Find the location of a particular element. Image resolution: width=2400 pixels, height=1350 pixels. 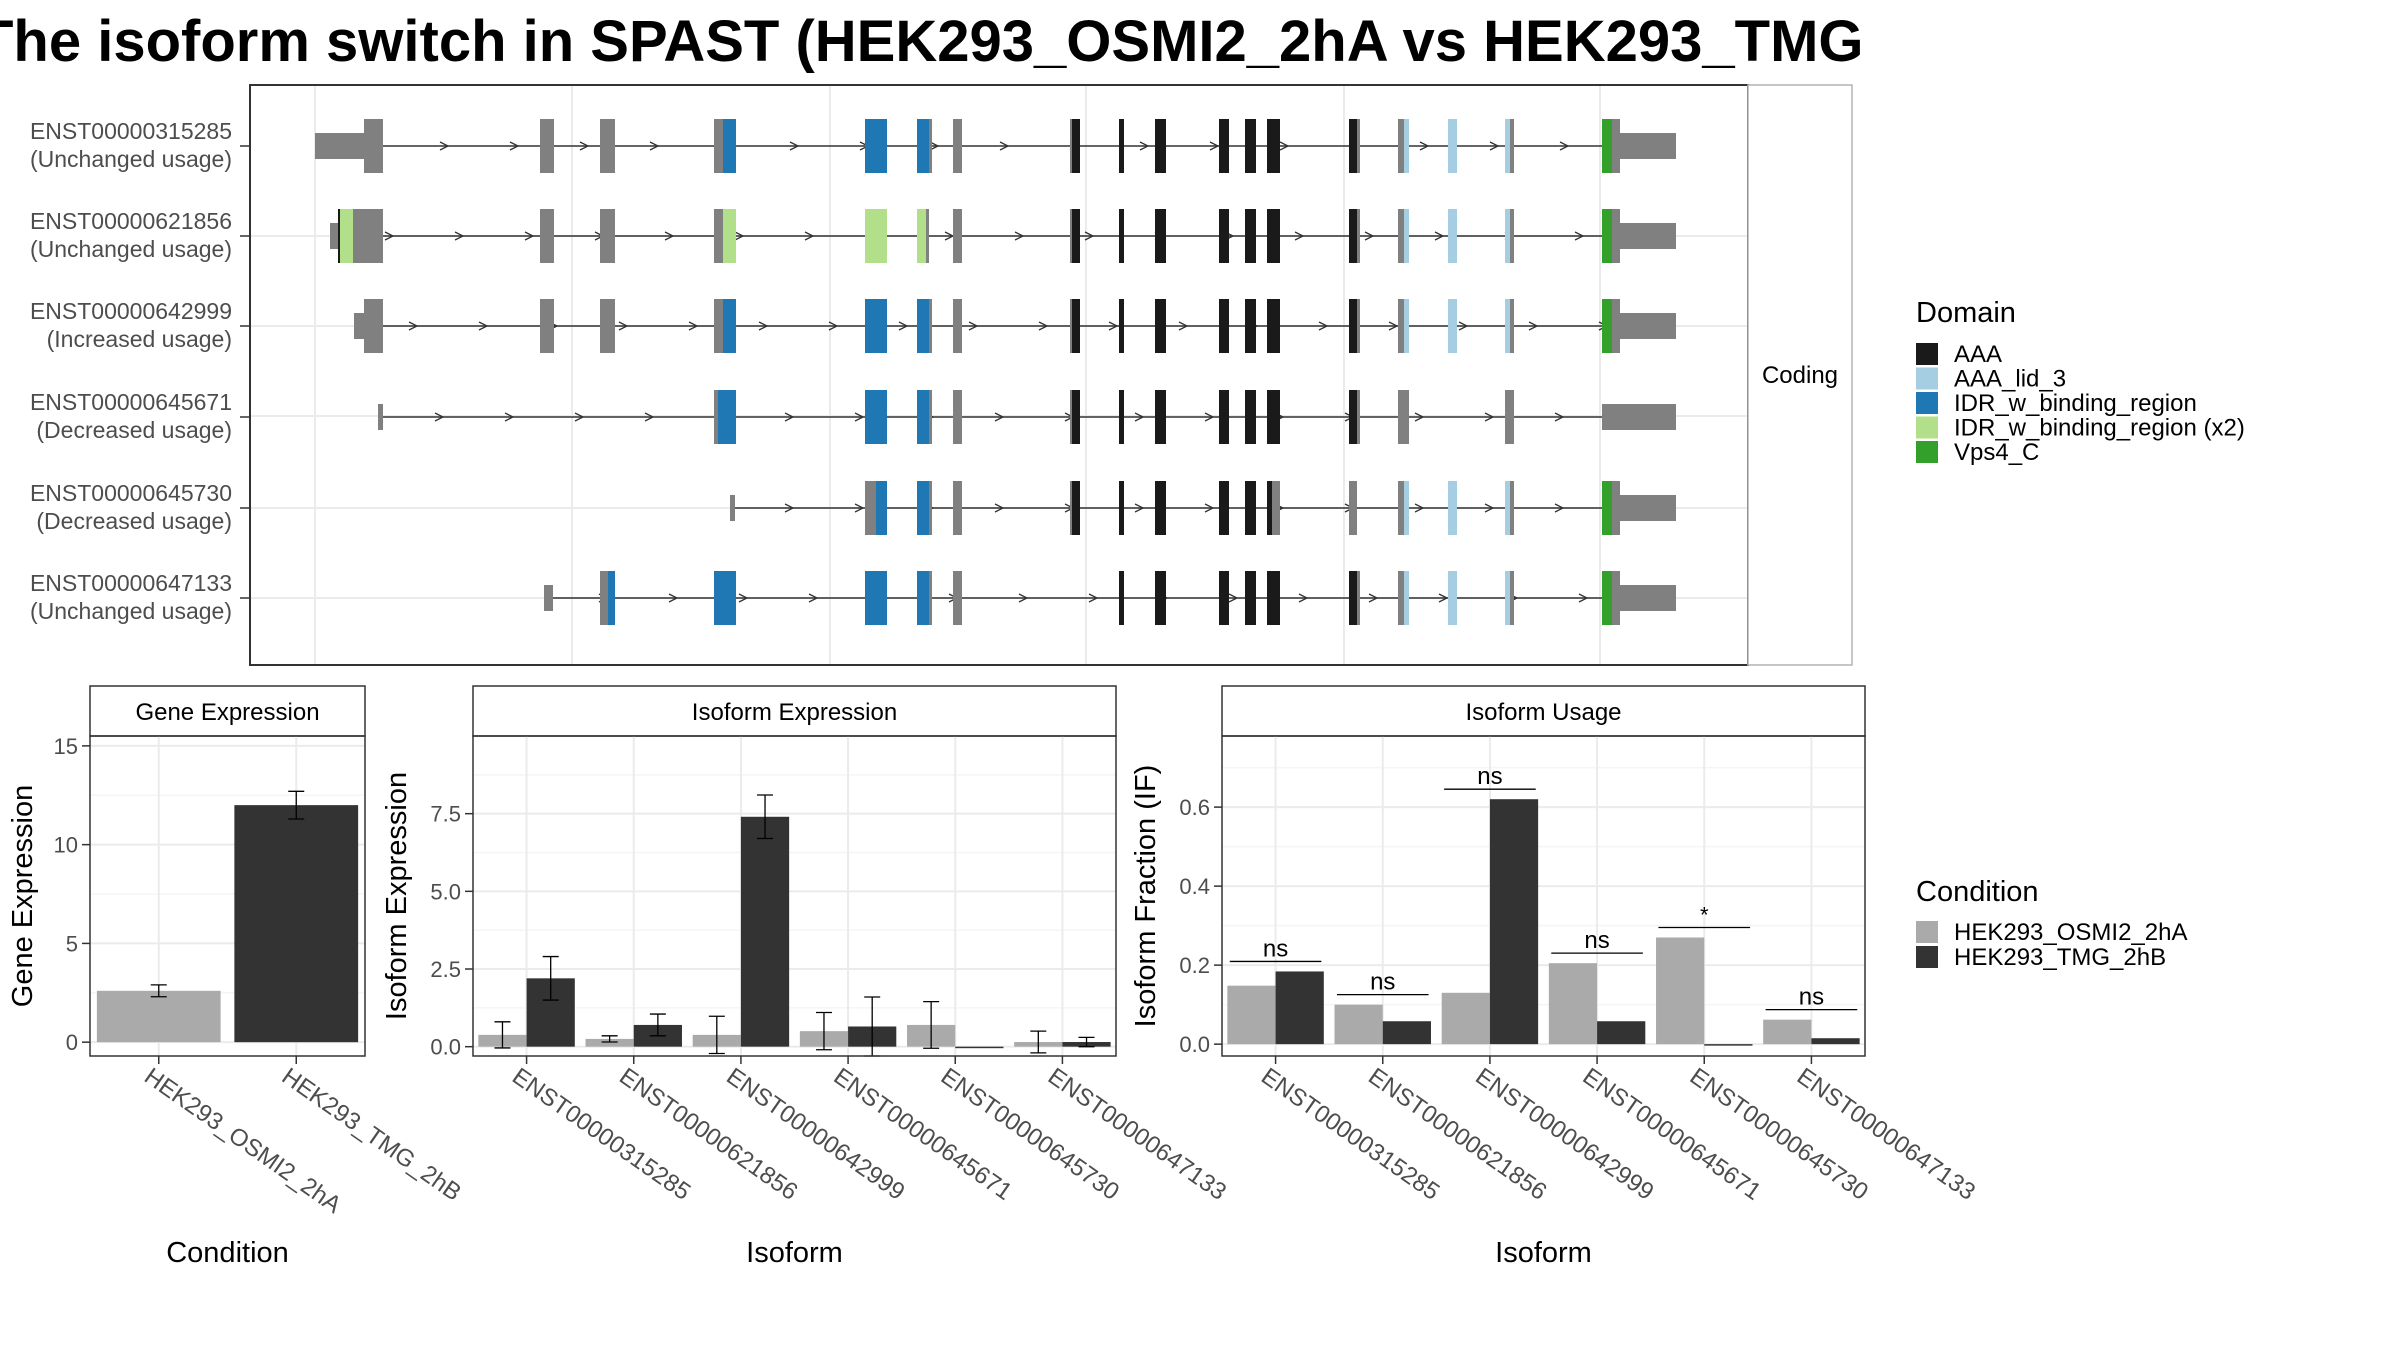

significance-label: * is located at coordinates (1704, 914).